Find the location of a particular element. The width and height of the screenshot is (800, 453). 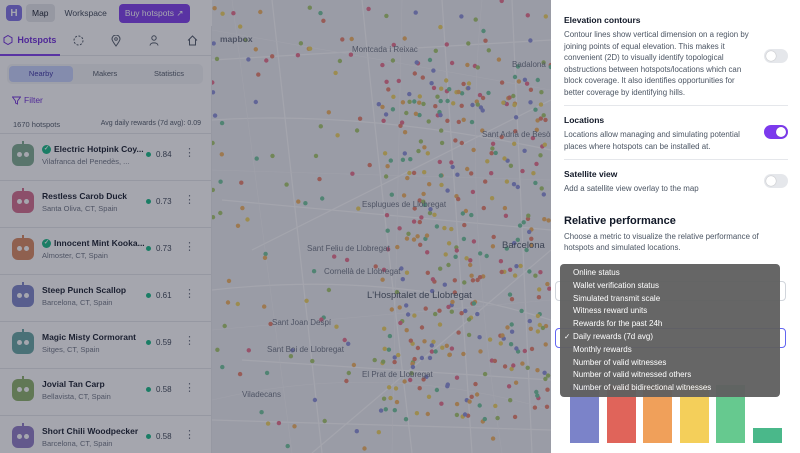

subtab-nearby: Nearby is located at coordinates (41, 74).